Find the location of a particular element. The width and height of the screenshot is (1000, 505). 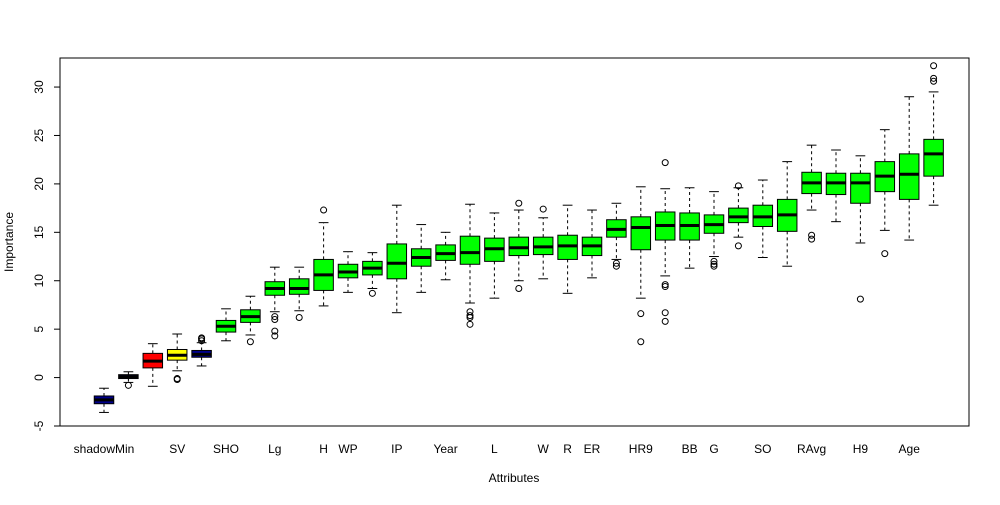

y-tick-label: 20 is located at coordinates (39, 184).